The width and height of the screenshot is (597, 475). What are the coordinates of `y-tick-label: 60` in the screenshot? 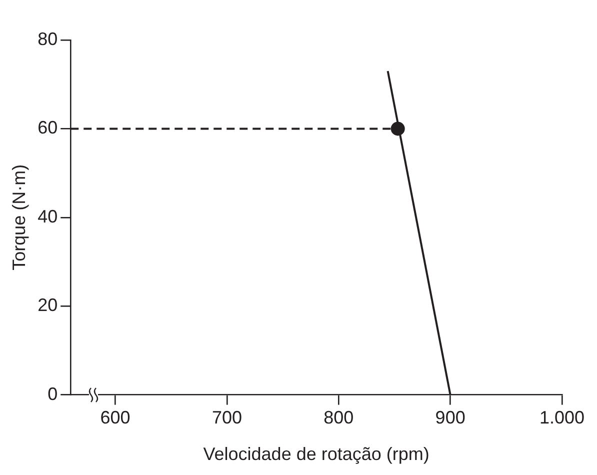 It's located at (48, 128).